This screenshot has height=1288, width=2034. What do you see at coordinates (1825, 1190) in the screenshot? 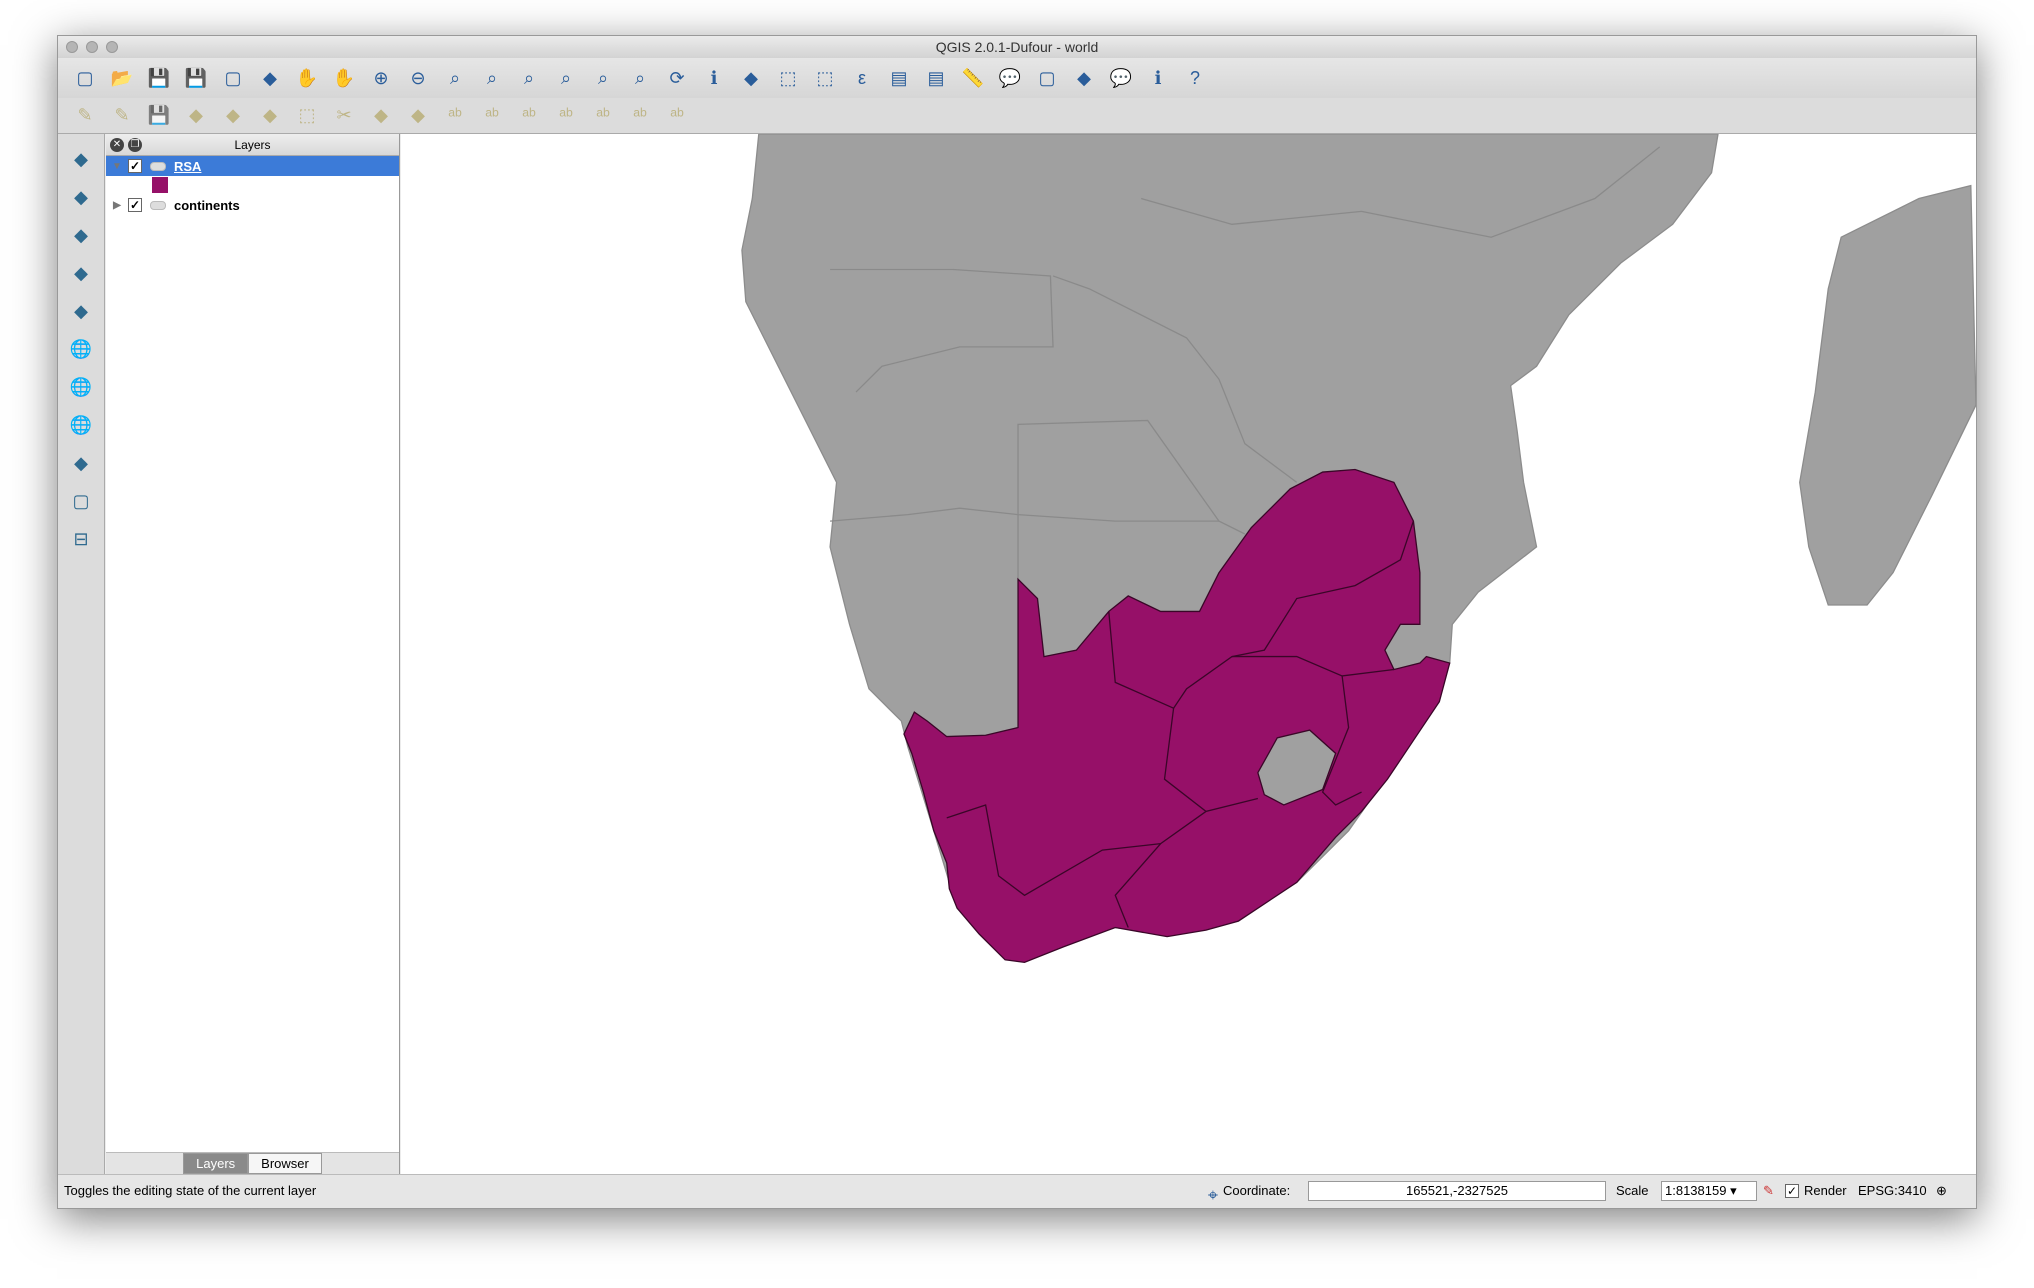
I see `render-label: Render` at bounding box center [1825, 1190].